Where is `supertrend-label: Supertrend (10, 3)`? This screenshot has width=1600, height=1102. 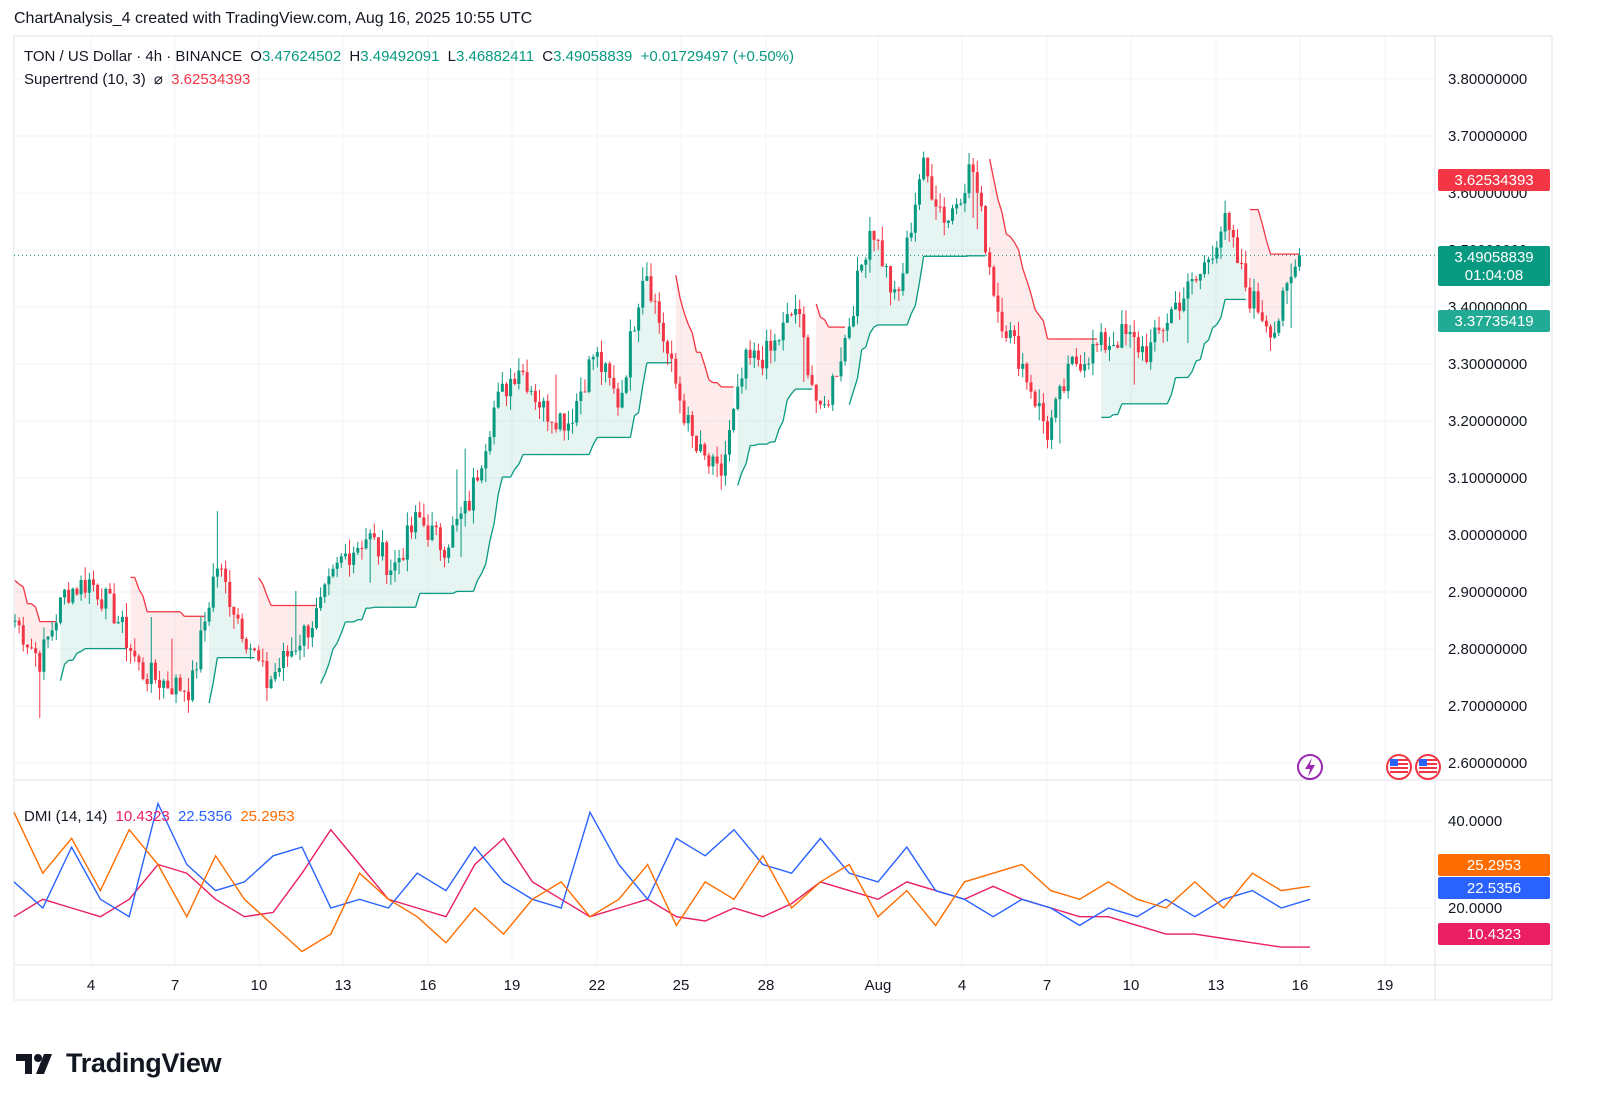 supertrend-label: Supertrend (10, 3) is located at coordinates (85, 79).